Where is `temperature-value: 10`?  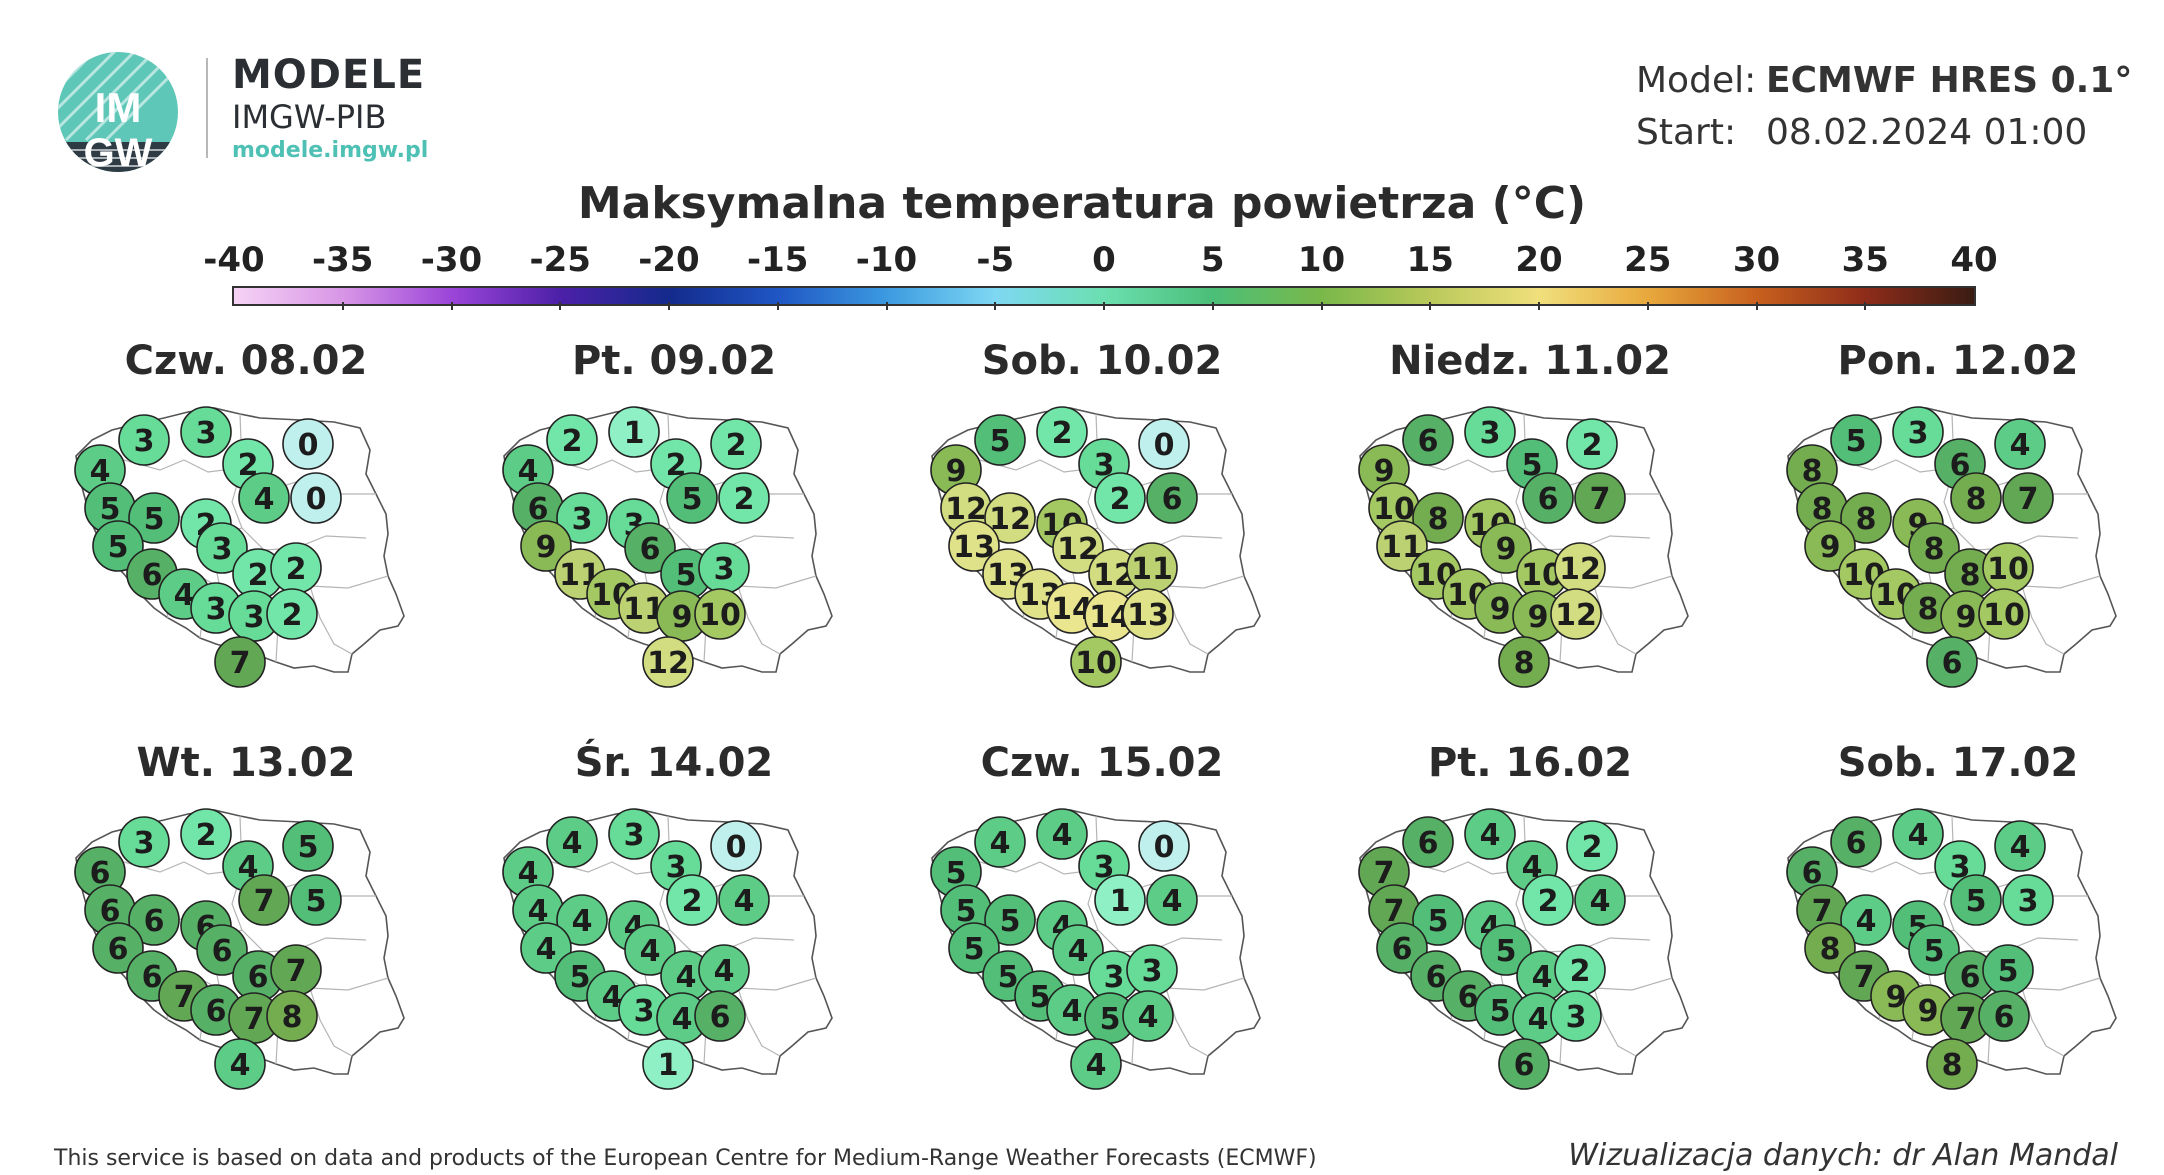
temperature-value: 10 is located at coordinates (720, 615).